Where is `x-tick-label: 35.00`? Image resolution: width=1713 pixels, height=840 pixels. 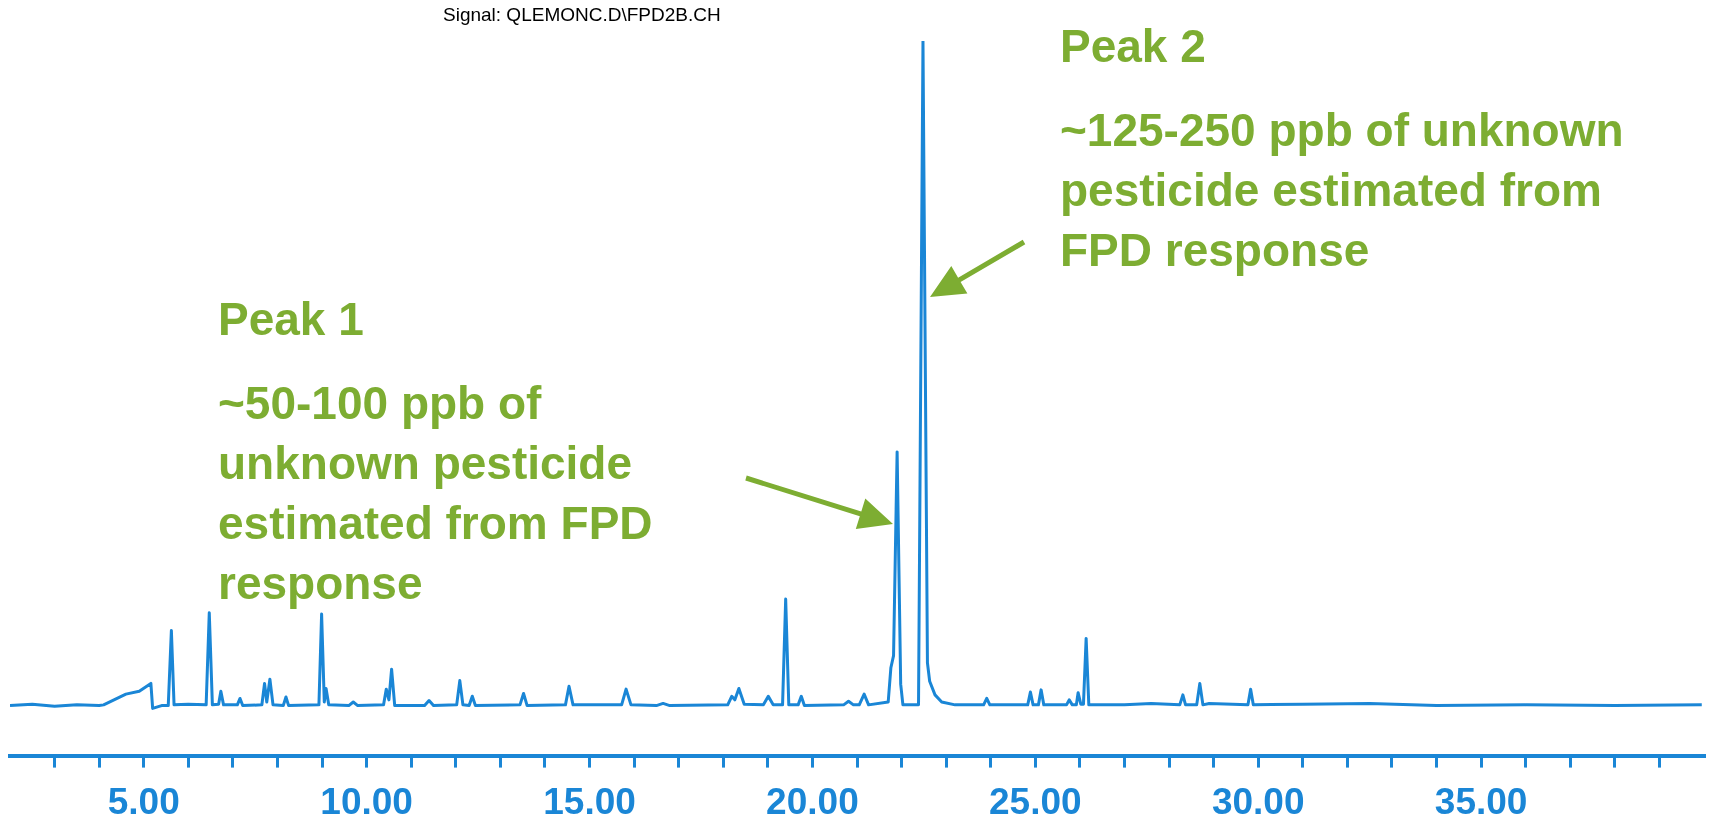
x-tick-label: 35.00 is located at coordinates (1481, 801).